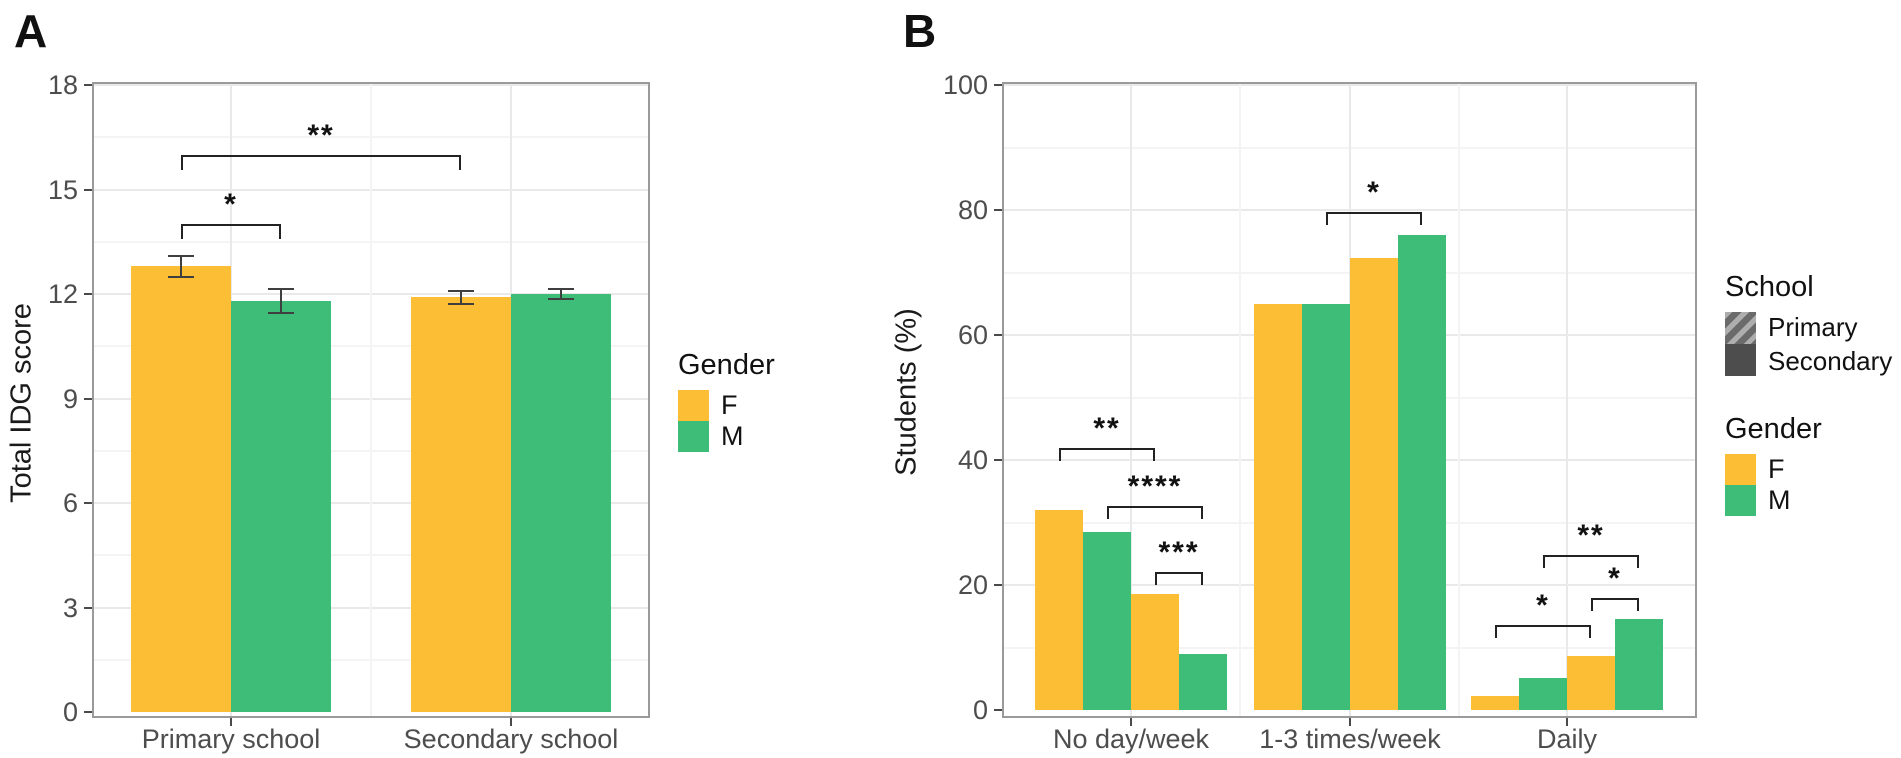 This screenshot has width=1901, height=758. I want to click on x-axis-tick-label: Secondary school, so click(511, 739).